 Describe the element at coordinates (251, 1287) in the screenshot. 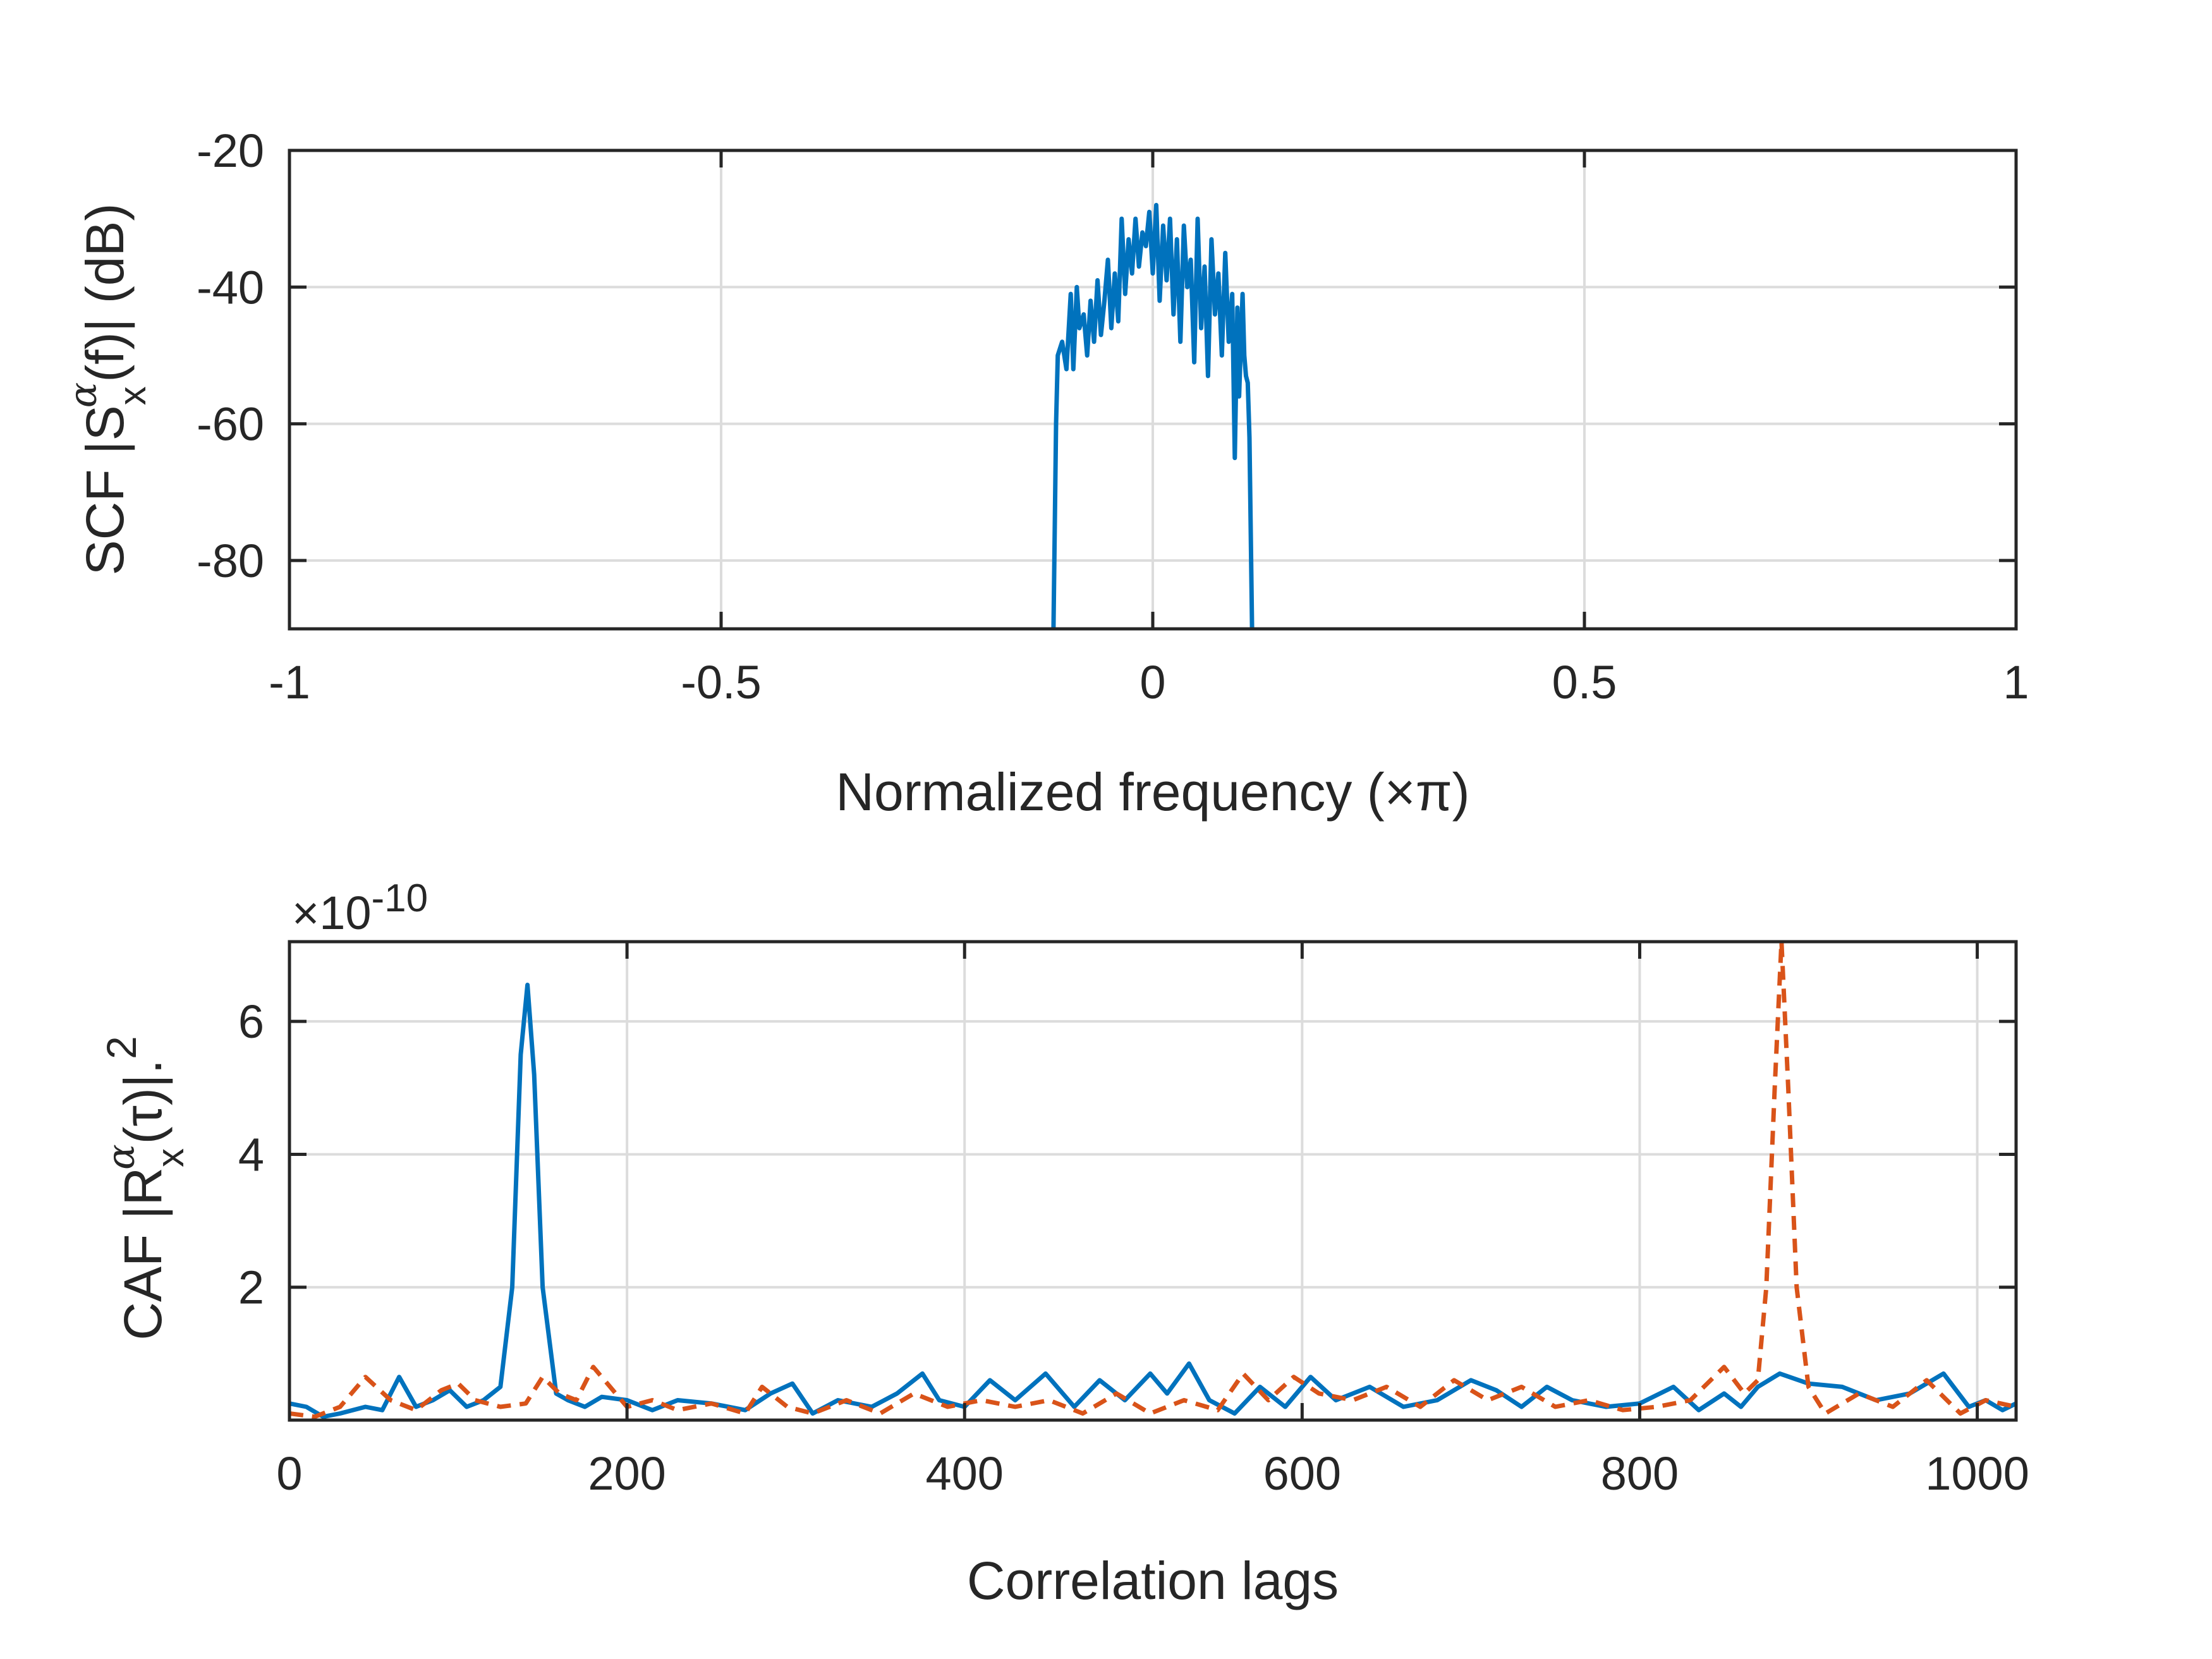

I see `caf-y-tick-label: 2` at that location.